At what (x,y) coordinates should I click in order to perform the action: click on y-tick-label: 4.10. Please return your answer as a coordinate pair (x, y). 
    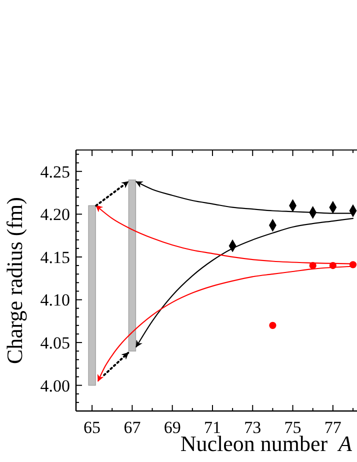
    Looking at the image, I should click on (55, 300).